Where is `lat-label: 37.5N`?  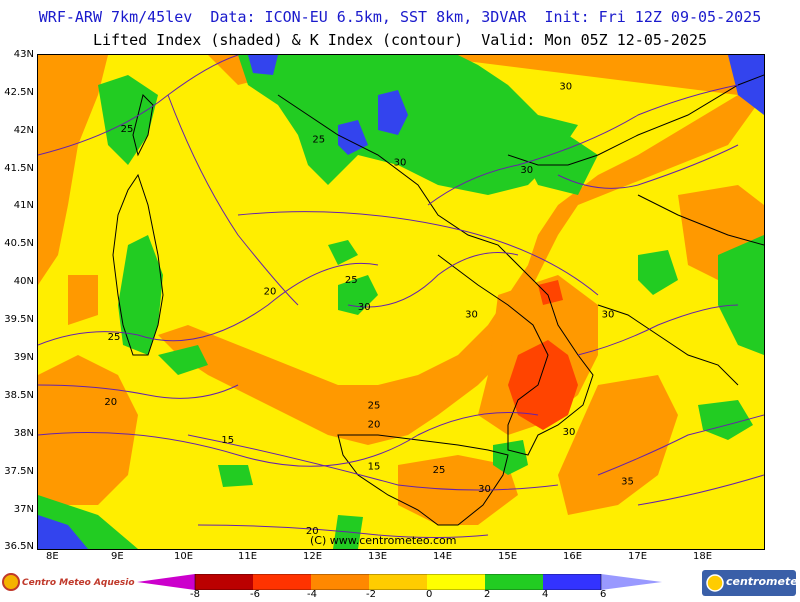 lat-label: 37.5N is located at coordinates (19, 471).